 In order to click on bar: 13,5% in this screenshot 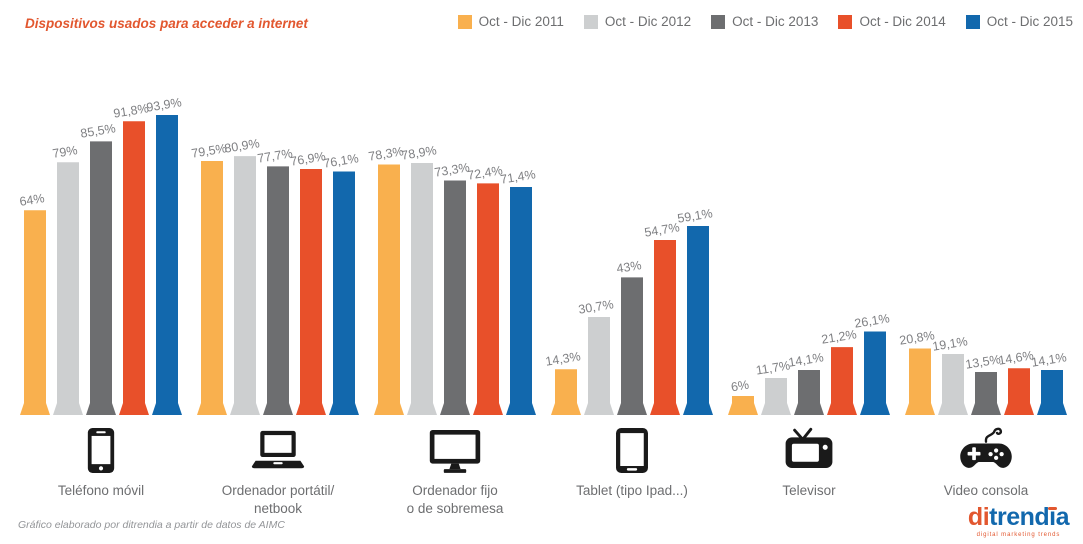, I will do `click(983, 383)`.